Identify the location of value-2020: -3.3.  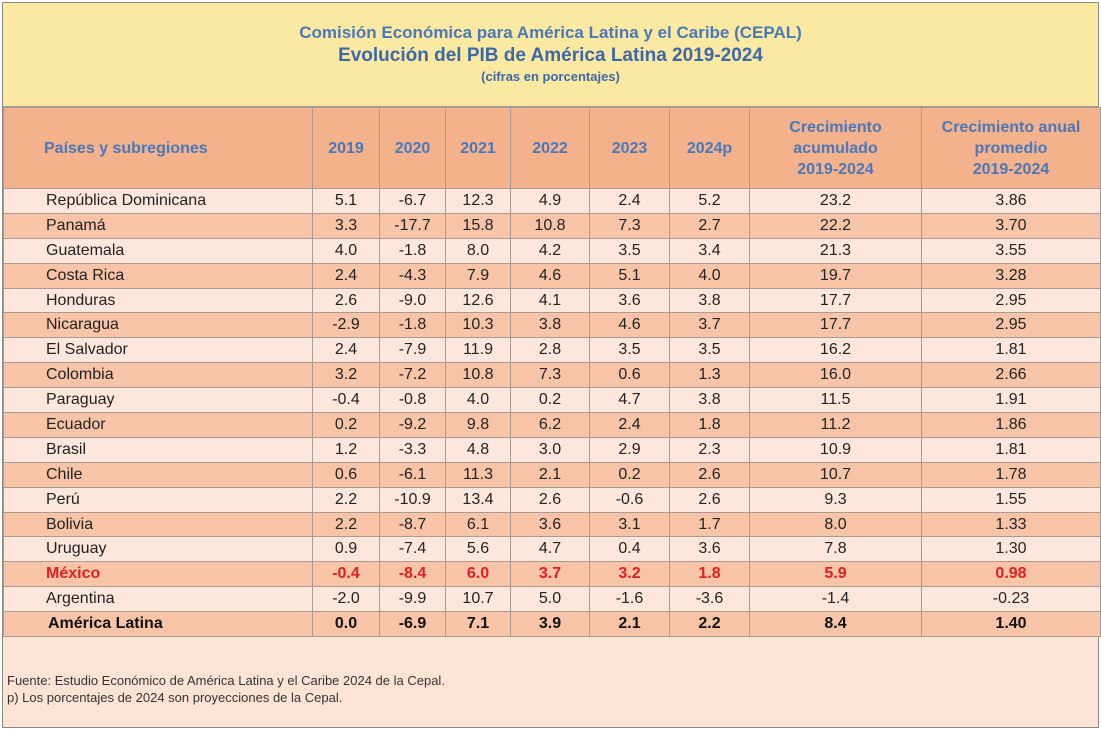
(412, 449).